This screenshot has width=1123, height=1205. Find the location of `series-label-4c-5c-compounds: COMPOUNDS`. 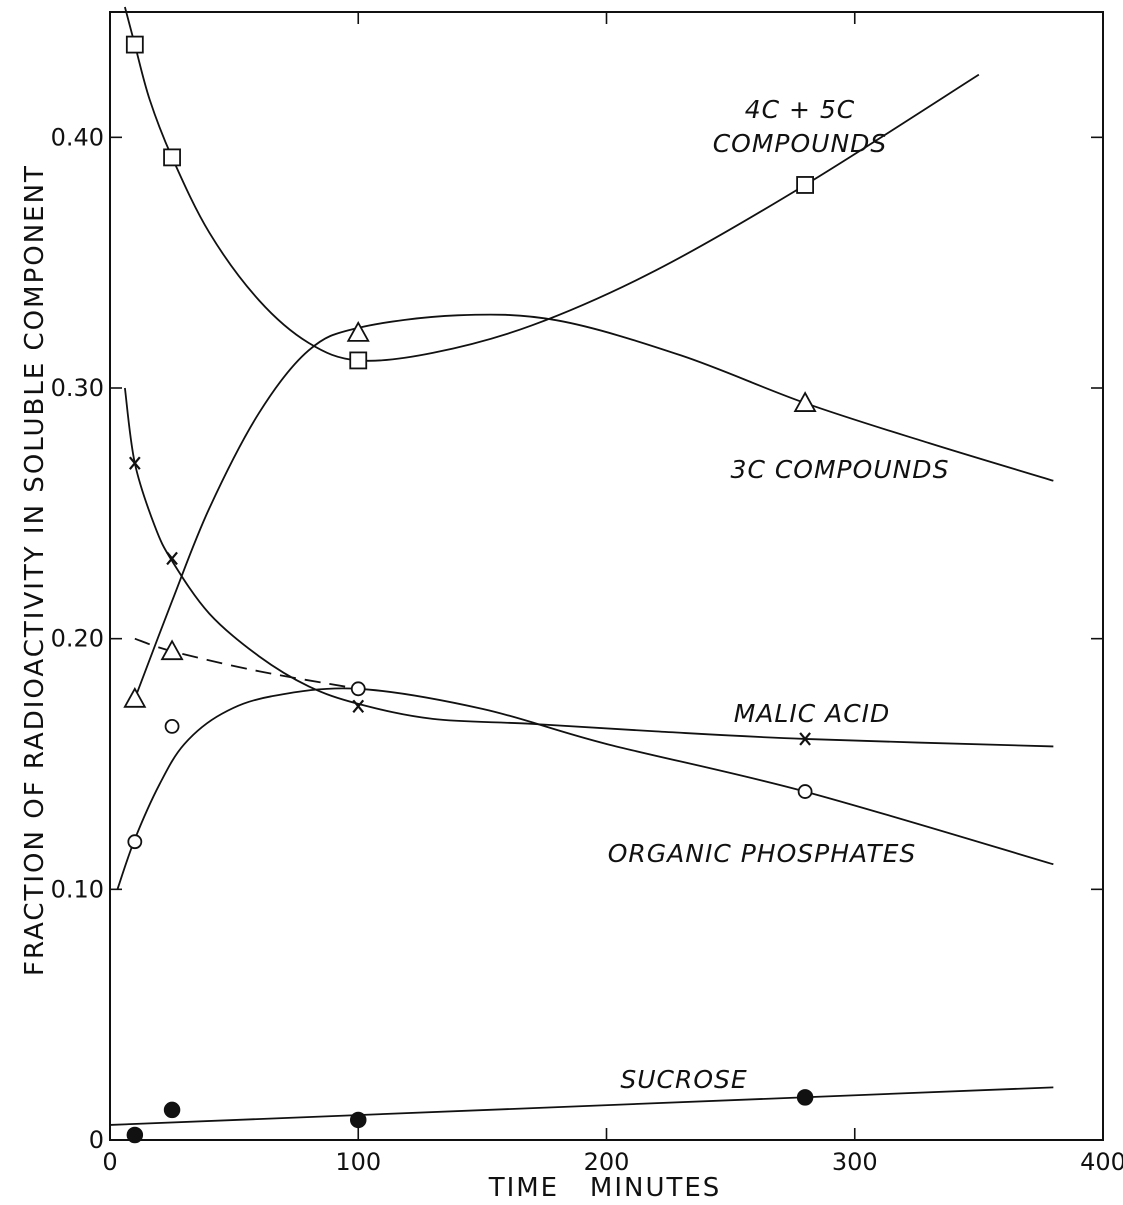

series-label-4c-5c-compounds: COMPOUNDS is located at coordinates (800, 143).